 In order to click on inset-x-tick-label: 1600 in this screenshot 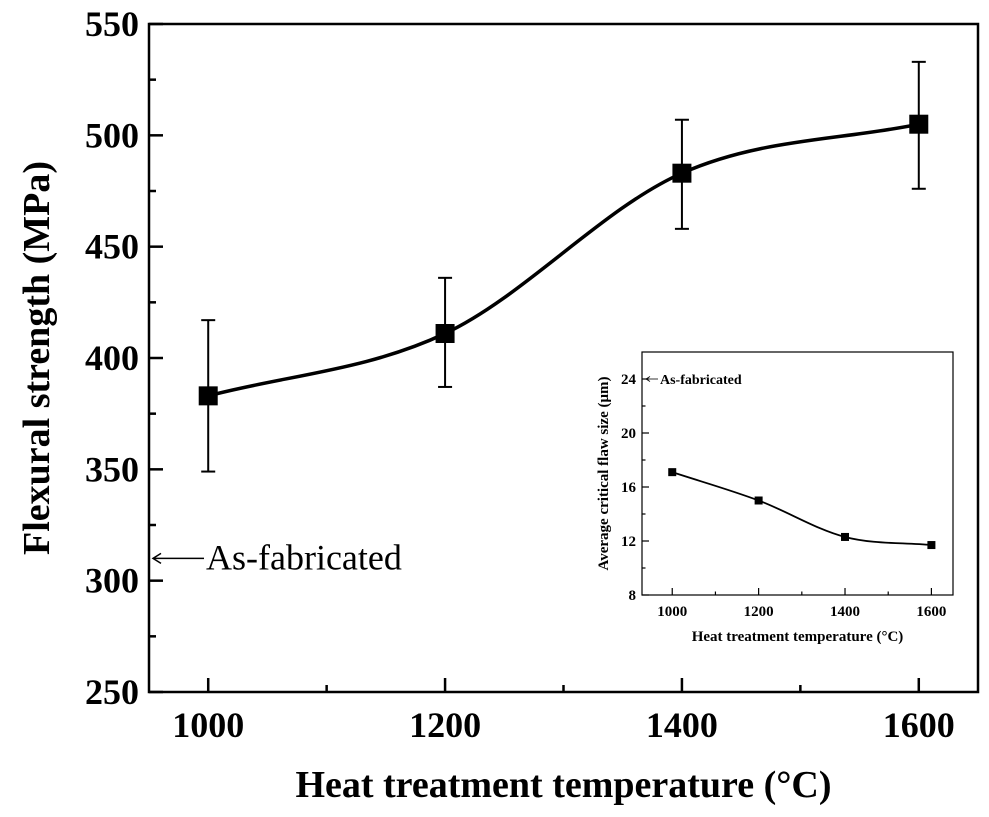, I will do `click(931, 612)`.